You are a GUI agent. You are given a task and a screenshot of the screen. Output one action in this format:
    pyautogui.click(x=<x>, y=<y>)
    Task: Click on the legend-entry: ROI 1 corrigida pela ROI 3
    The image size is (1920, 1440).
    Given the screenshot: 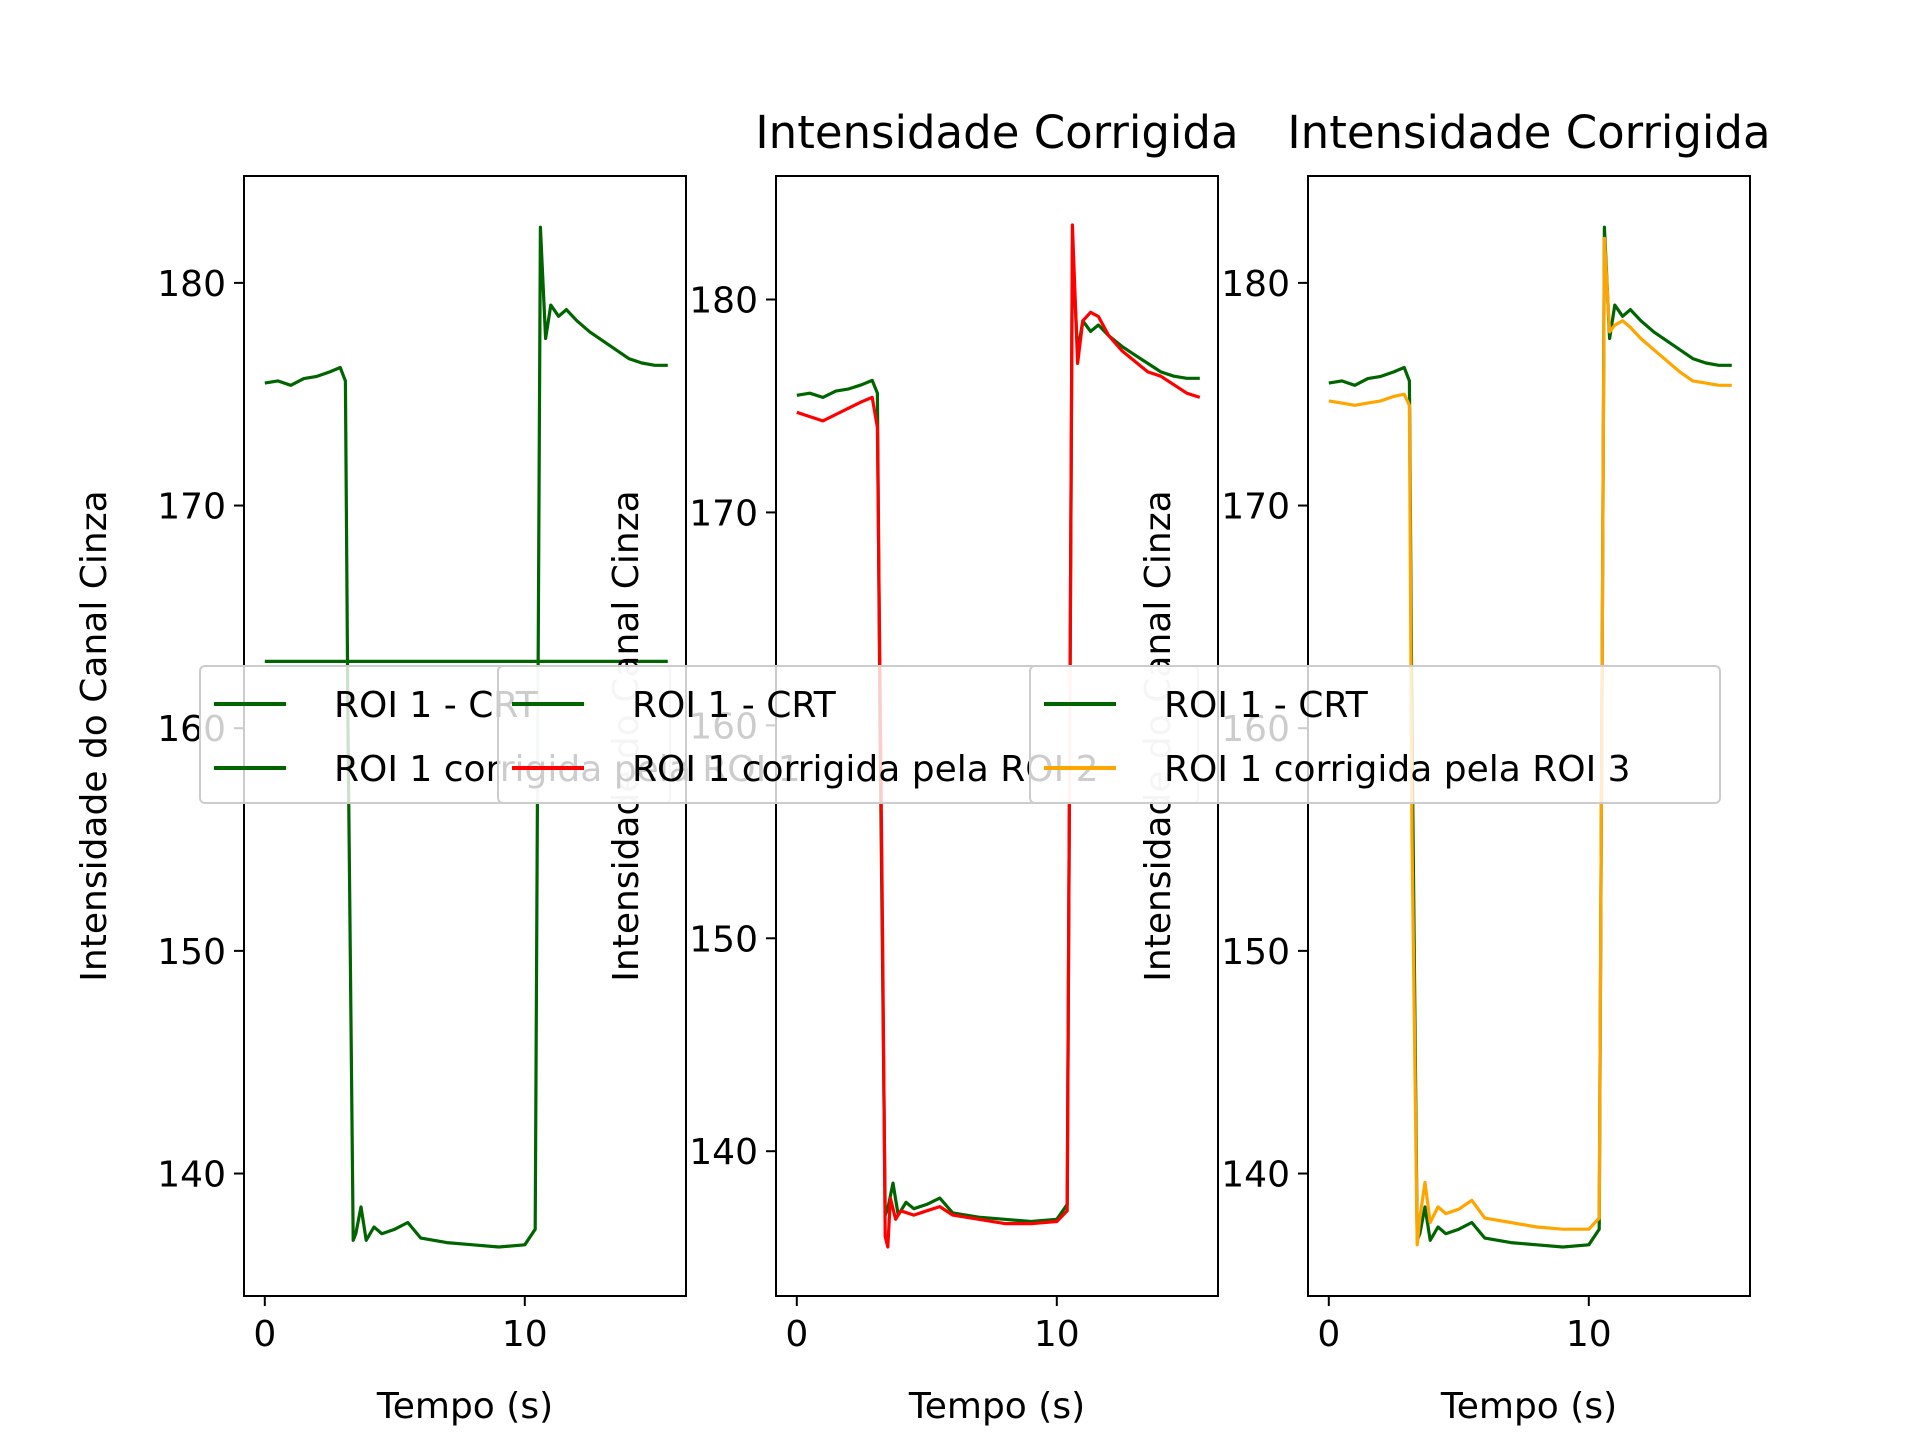 What is the action you would take?
    pyautogui.click(x=1397, y=769)
    